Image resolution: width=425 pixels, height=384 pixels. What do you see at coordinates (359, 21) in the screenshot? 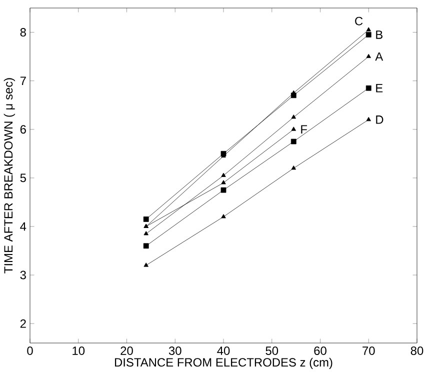
I see `legend-label: C` at bounding box center [359, 21].